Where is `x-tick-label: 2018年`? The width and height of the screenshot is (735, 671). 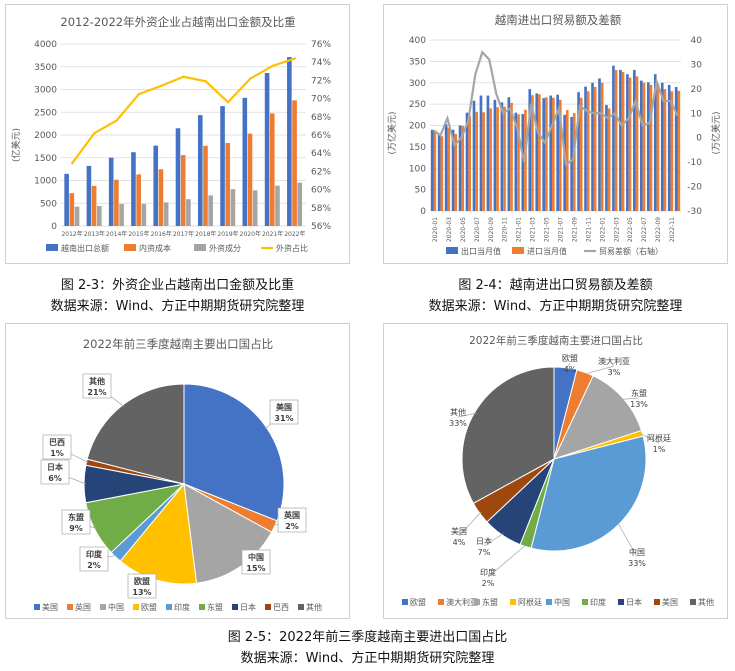 x-tick-label: 2018年 is located at coordinates (205, 234).